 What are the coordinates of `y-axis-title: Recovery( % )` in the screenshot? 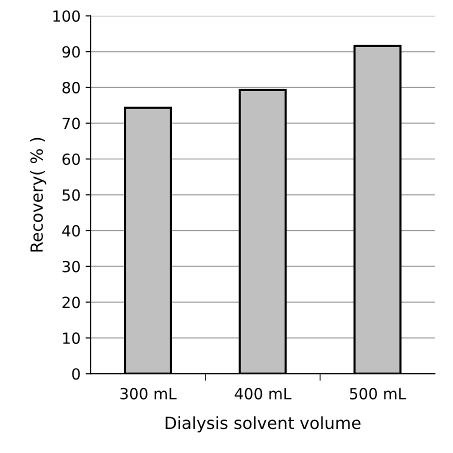 It's located at (38, 195).